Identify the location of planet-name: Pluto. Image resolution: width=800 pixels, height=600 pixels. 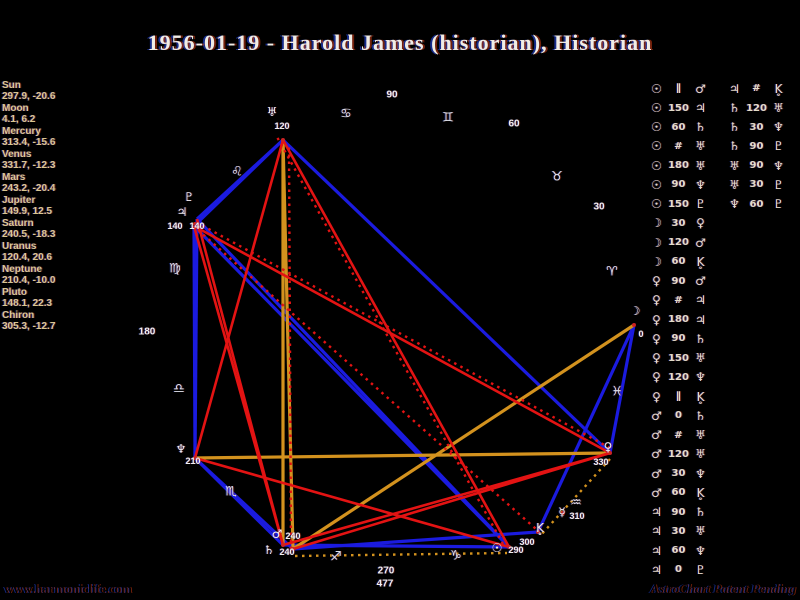
(14, 292).